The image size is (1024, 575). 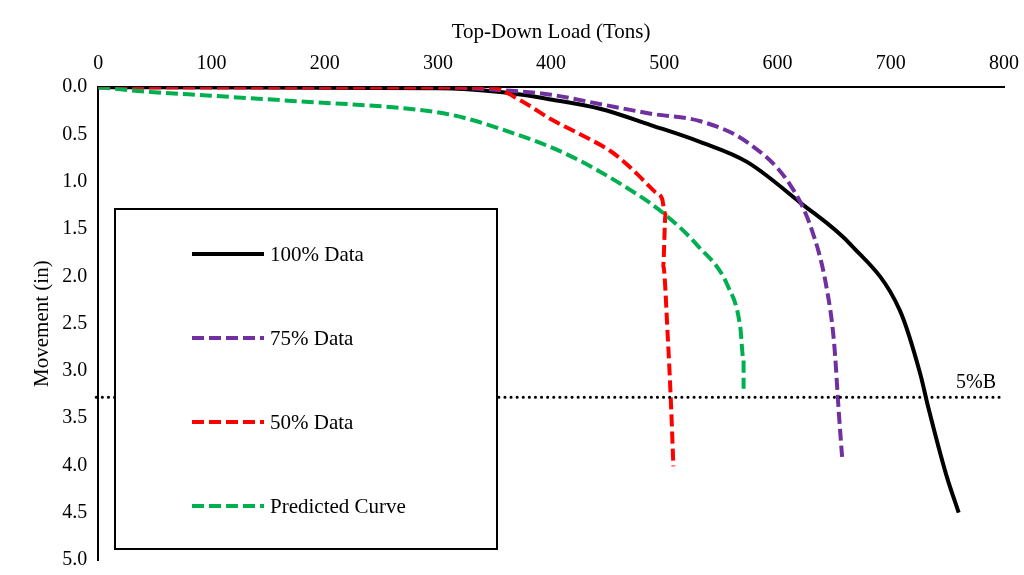 I want to click on y-tick-label: 3.5, so click(x=75, y=416).